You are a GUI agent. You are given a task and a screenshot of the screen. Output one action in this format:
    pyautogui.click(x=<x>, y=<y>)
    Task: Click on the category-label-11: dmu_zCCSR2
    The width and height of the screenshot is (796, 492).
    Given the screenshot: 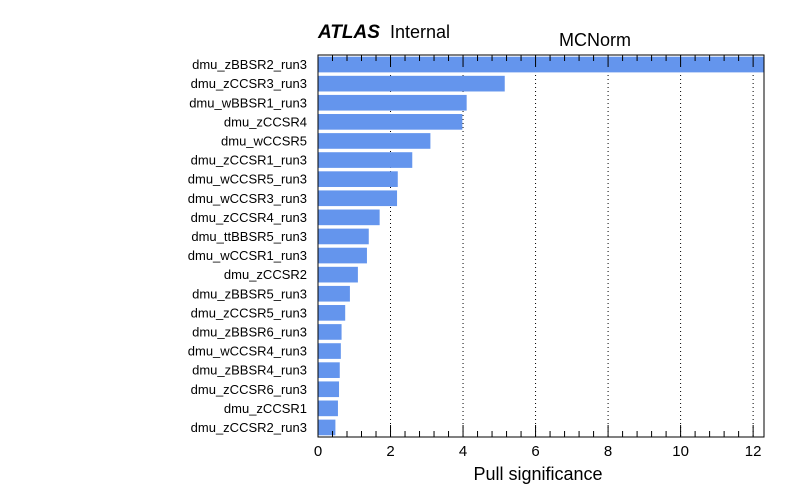 What is the action you would take?
    pyautogui.click(x=265, y=274)
    